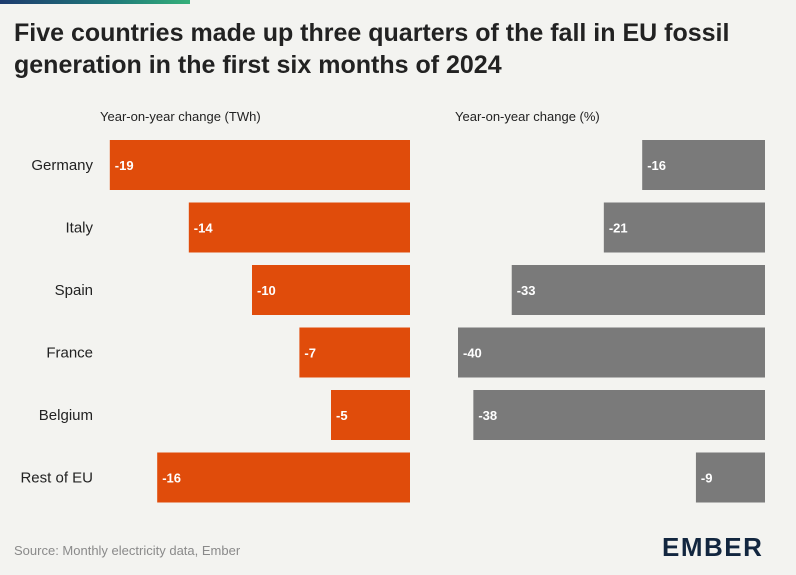  What do you see at coordinates (310, 353) in the screenshot?
I see `data-label: -7` at bounding box center [310, 353].